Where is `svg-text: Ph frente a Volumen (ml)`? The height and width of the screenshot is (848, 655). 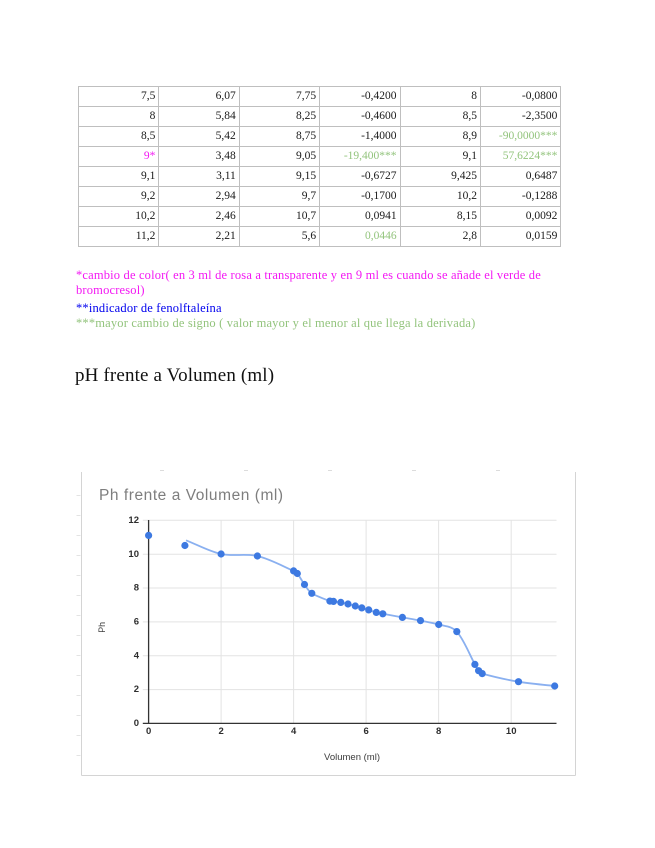
svg-text: Ph frente a Volumen (ml) is located at coordinates (191, 495).